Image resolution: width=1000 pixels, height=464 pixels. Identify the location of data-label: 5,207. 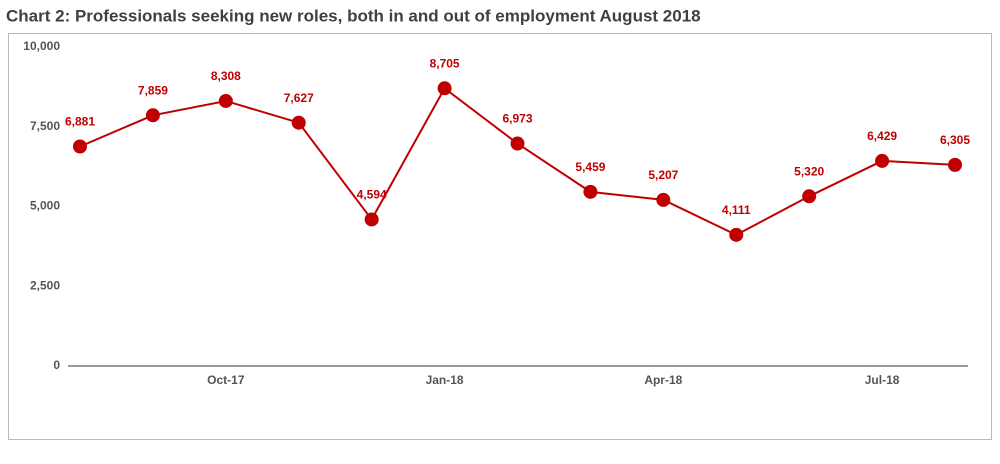
(663, 175).